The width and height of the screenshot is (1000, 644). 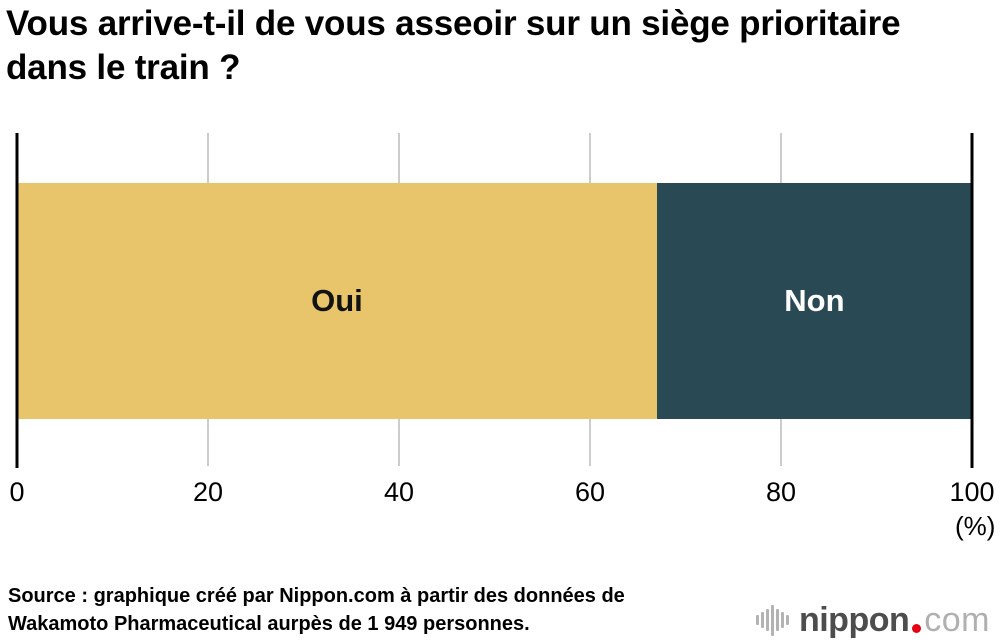 I want to click on segment-label-non: Non, so click(x=814, y=300).